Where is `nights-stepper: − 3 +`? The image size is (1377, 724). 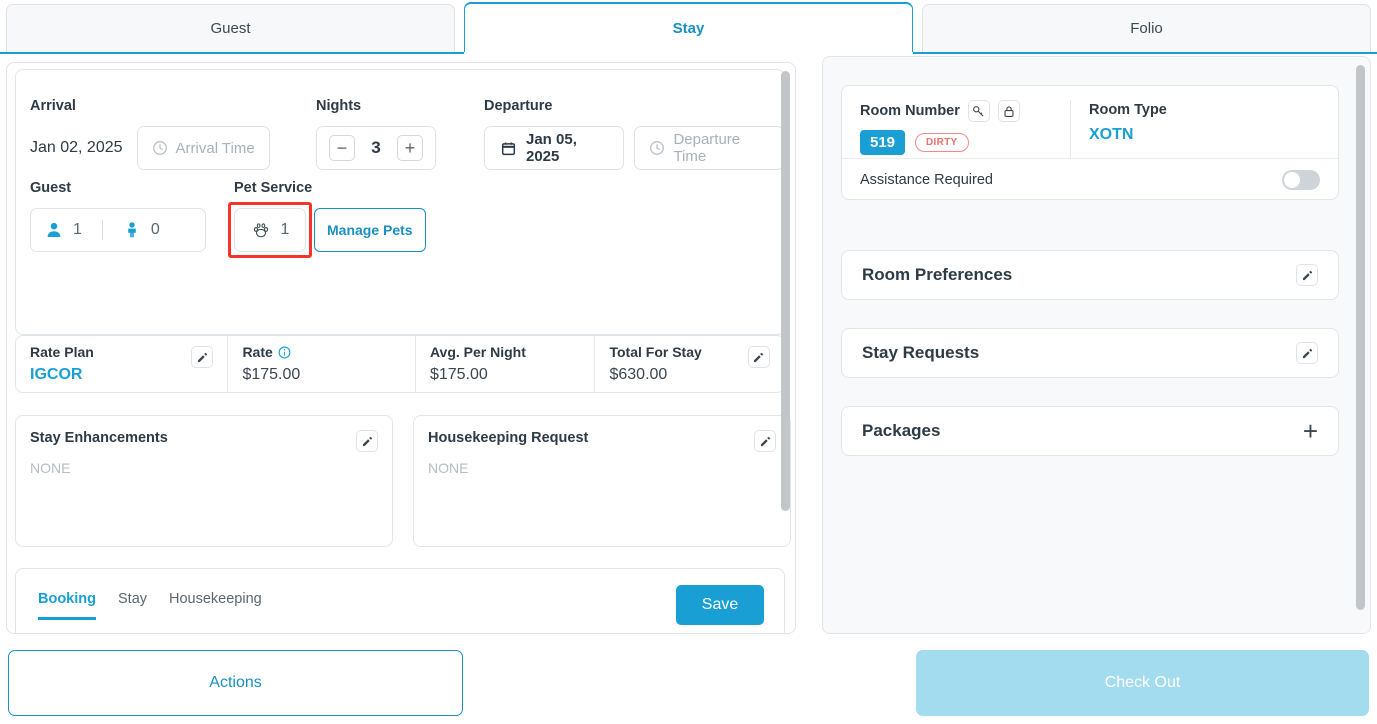 nights-stepper: − 3 + is located at coordinates (376, 148).